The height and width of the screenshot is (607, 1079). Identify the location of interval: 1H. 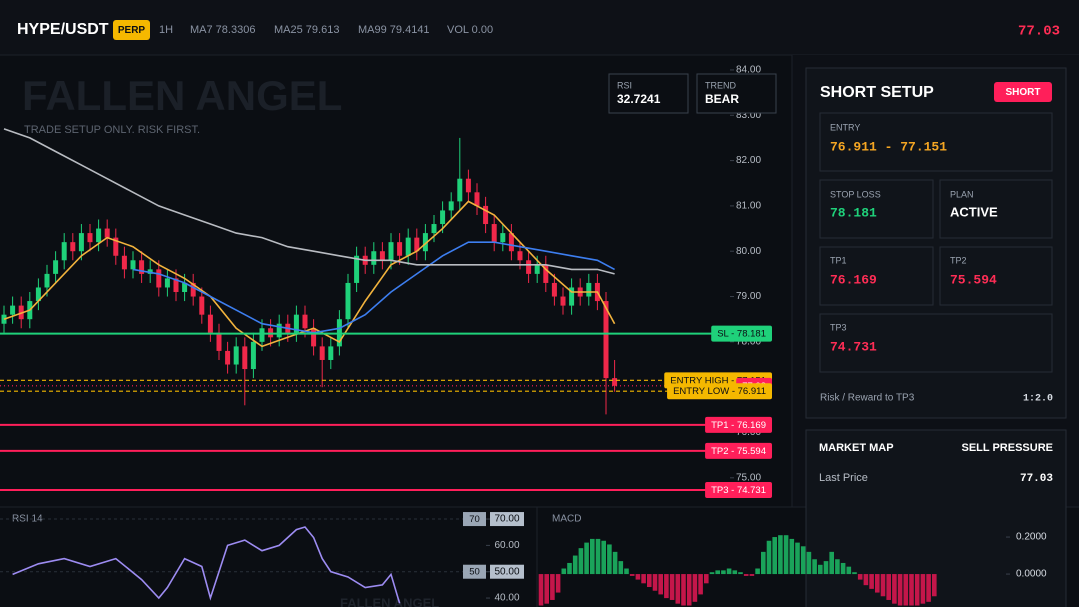
(166, 30).